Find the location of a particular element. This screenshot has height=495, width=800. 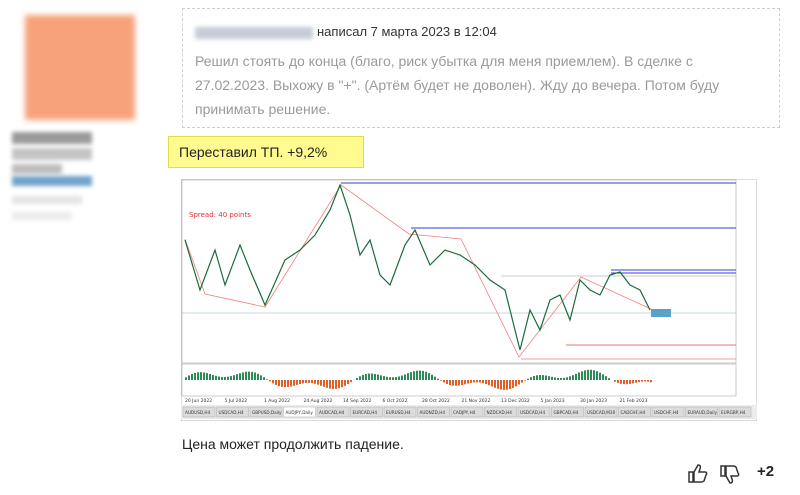

downvote is located at coordinates (730, 474).